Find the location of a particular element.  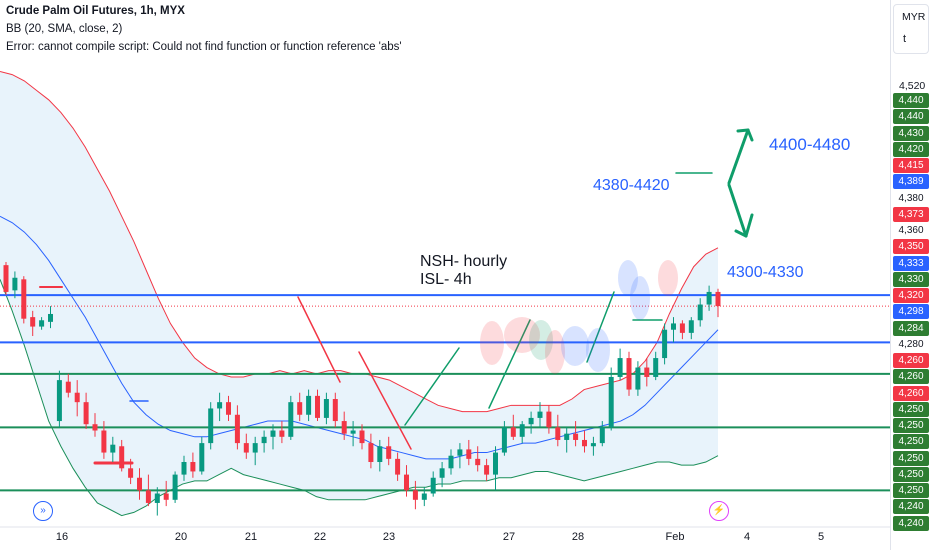

x-tick-label: 27 is located at coordinates (509, 537).